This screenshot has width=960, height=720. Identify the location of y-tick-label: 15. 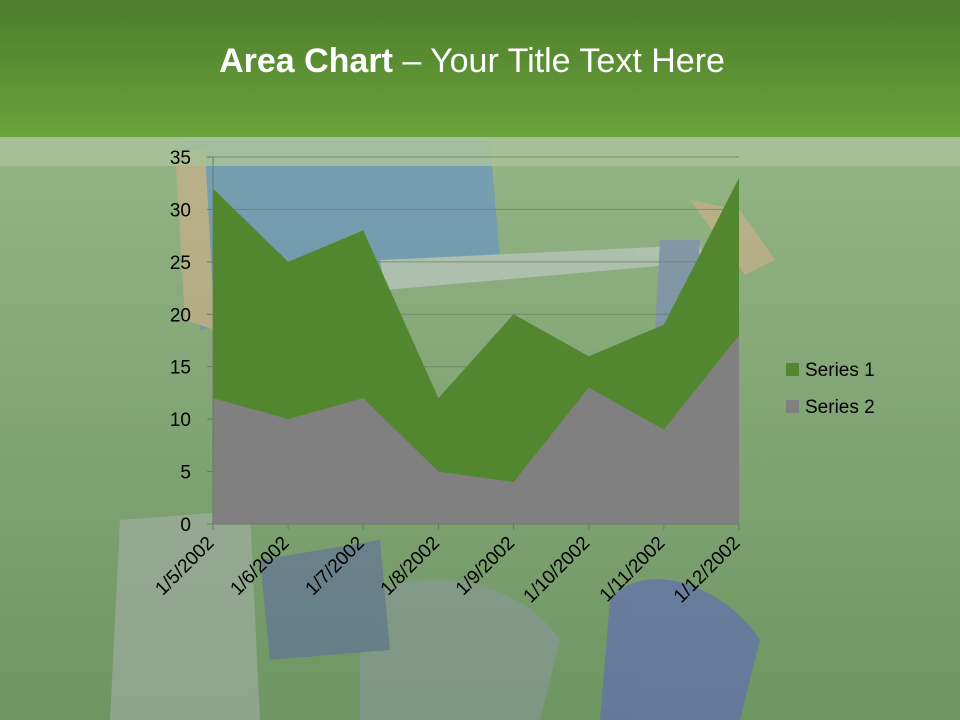
(180, 368).